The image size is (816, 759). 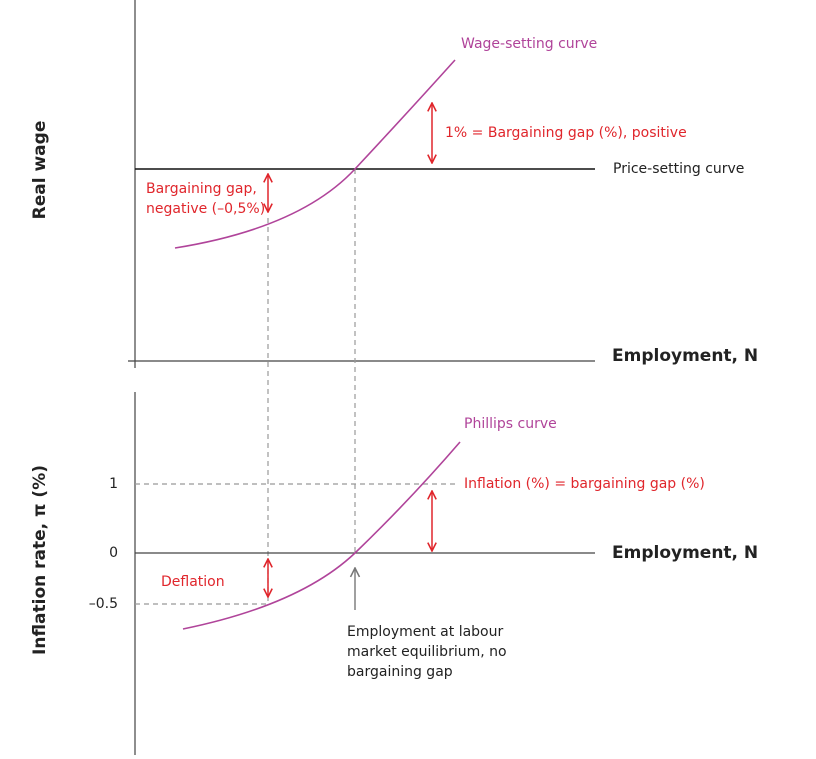 I want to click on wage-setting-curve, so click(x=315, y=154).